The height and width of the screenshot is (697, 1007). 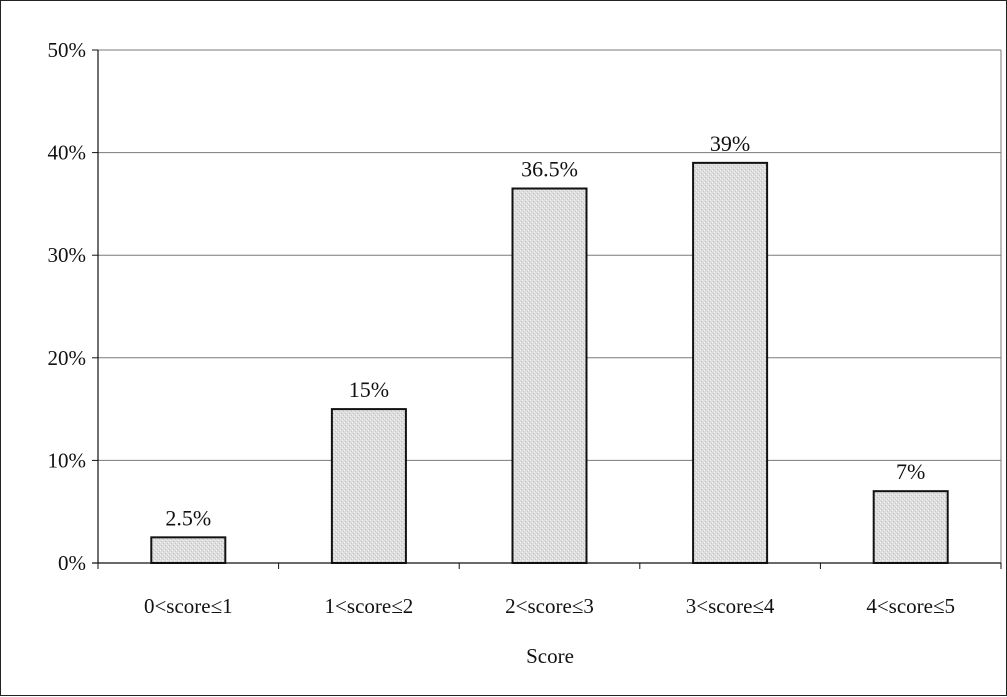 I want to click on x-tick-label: 2<score≤3, so click(x=549, y=606).